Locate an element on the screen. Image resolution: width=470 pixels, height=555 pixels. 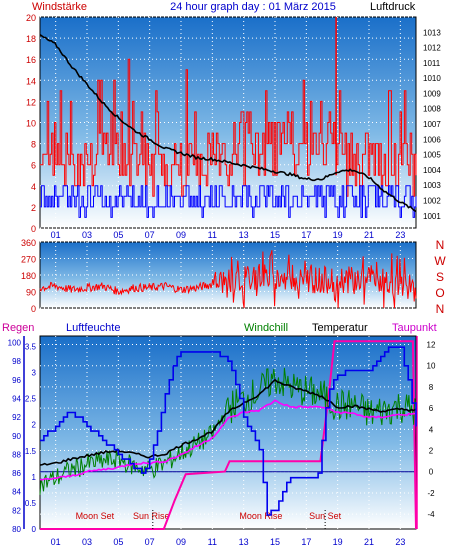
taupunkt-label: Taupunkt is located at coordinates (414, 328).